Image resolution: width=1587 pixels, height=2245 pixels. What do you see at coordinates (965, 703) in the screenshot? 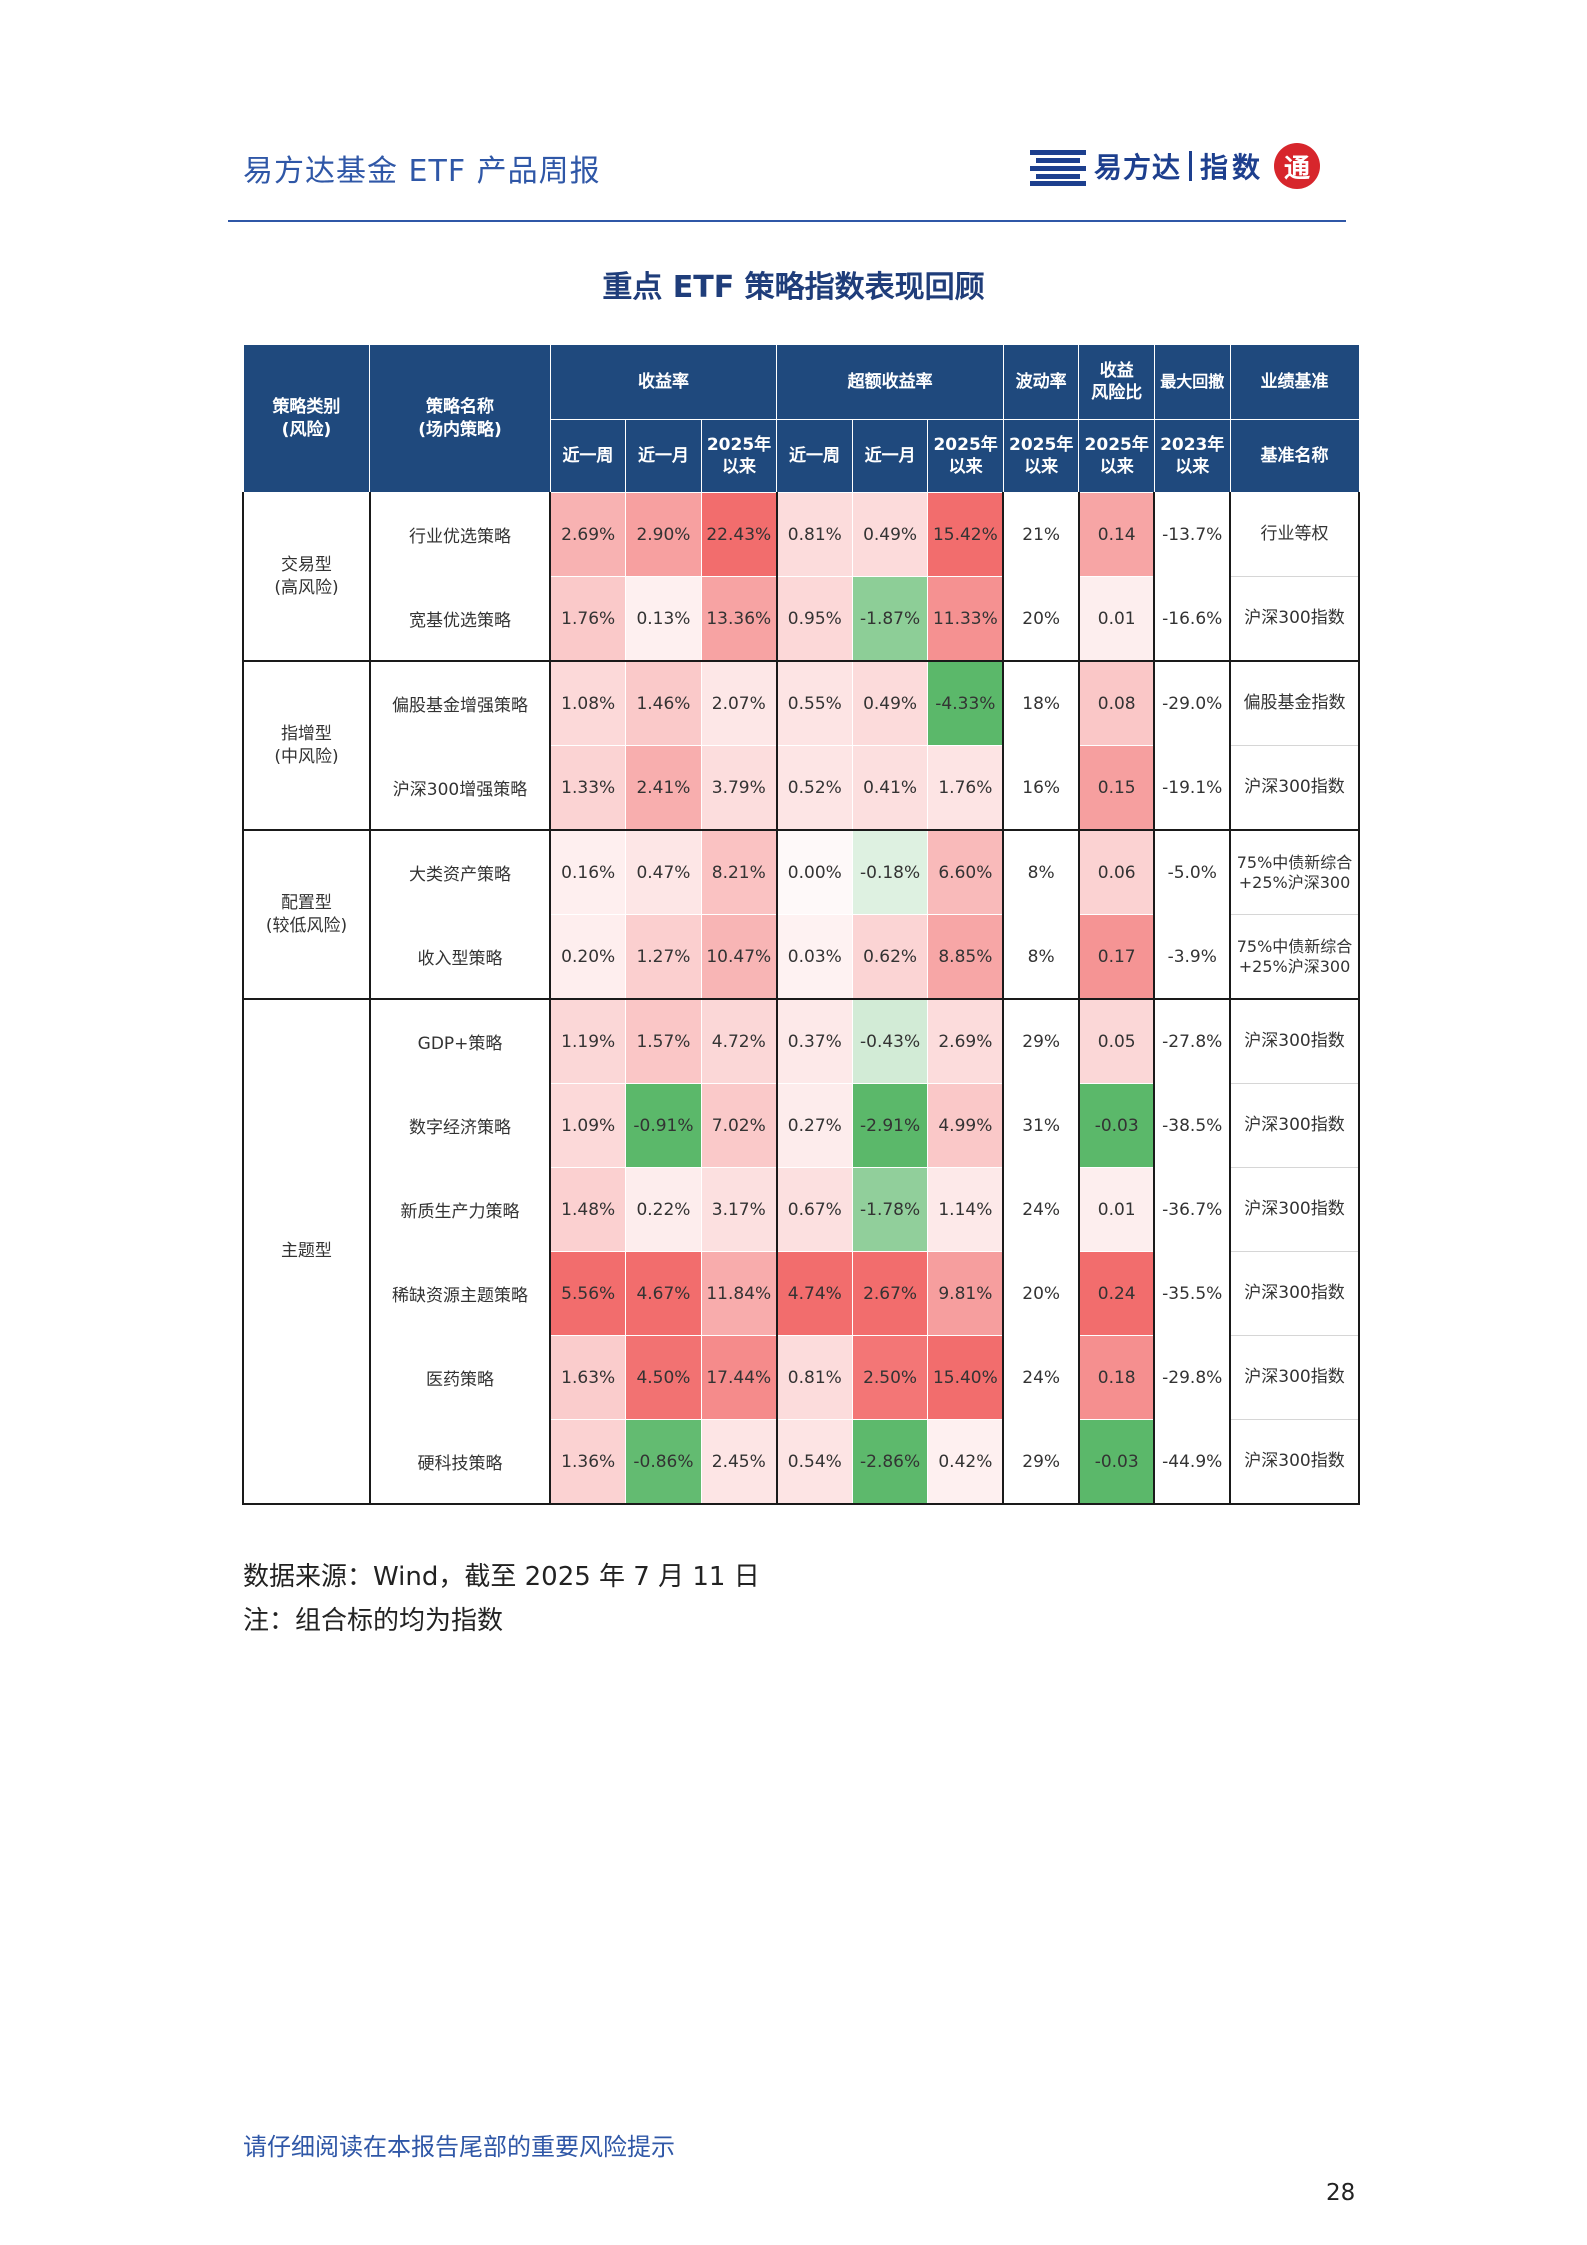
I see `cell-e-ytd: -4.33%` at bounding box center [965, 703].